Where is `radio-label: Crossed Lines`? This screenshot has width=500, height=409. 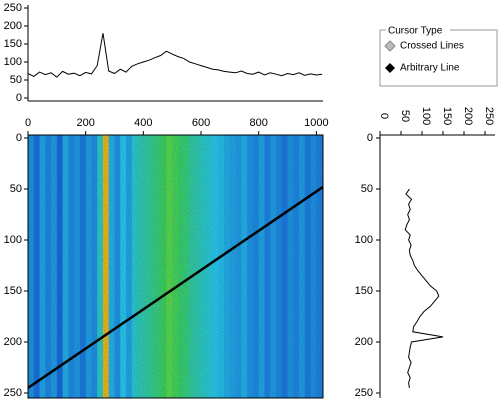
radio-label: Crossed Lines is located at coordinates (432, 46).